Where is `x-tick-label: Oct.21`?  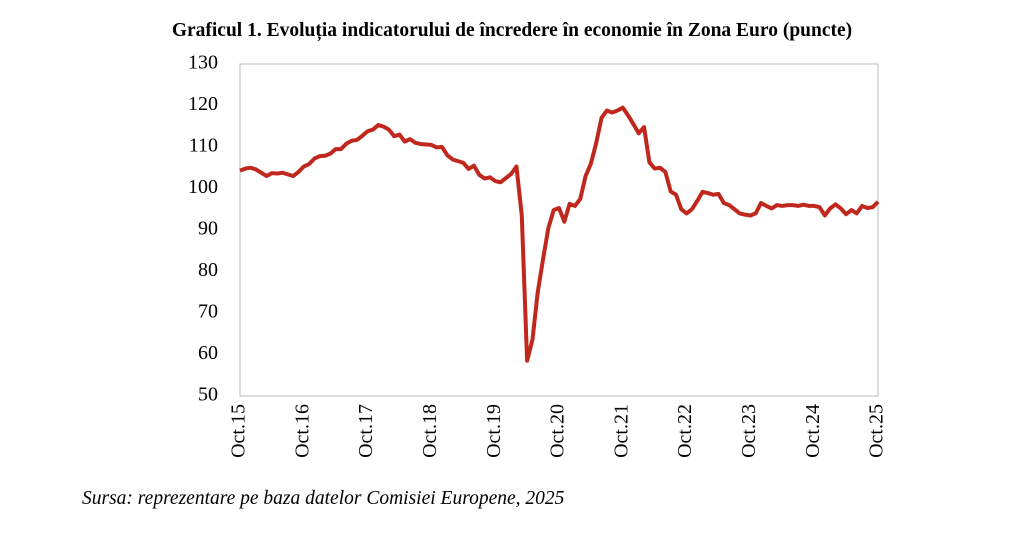
x-tick-label: Oct.21 is located at coordinates (621, 431).